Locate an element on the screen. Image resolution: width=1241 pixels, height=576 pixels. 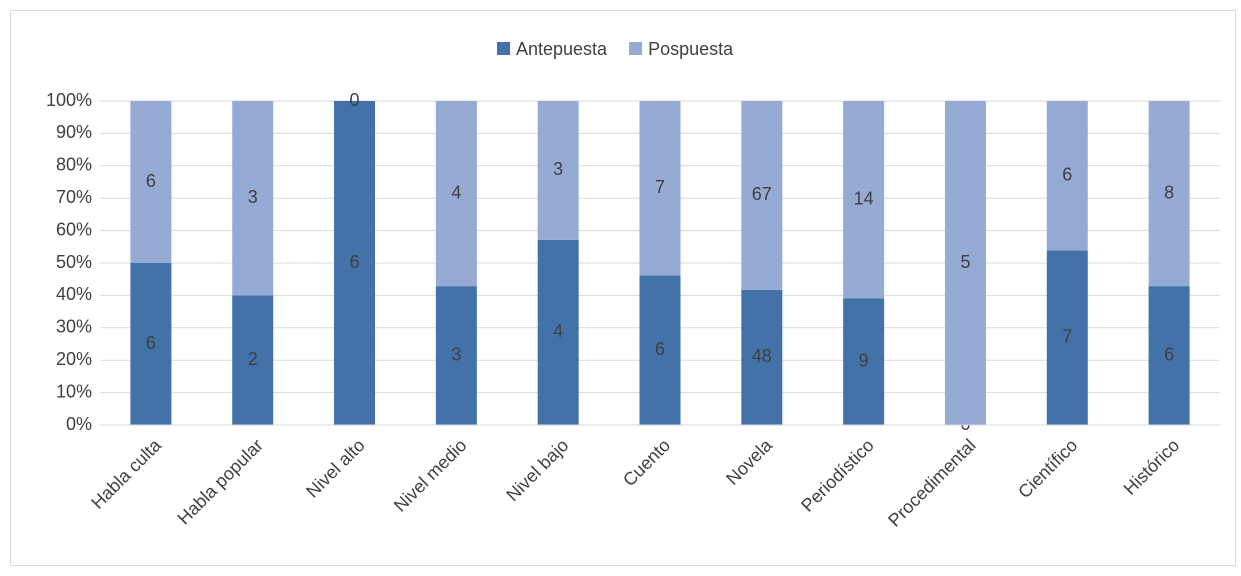
data-label: 5 is located at coordinates (965, 262).